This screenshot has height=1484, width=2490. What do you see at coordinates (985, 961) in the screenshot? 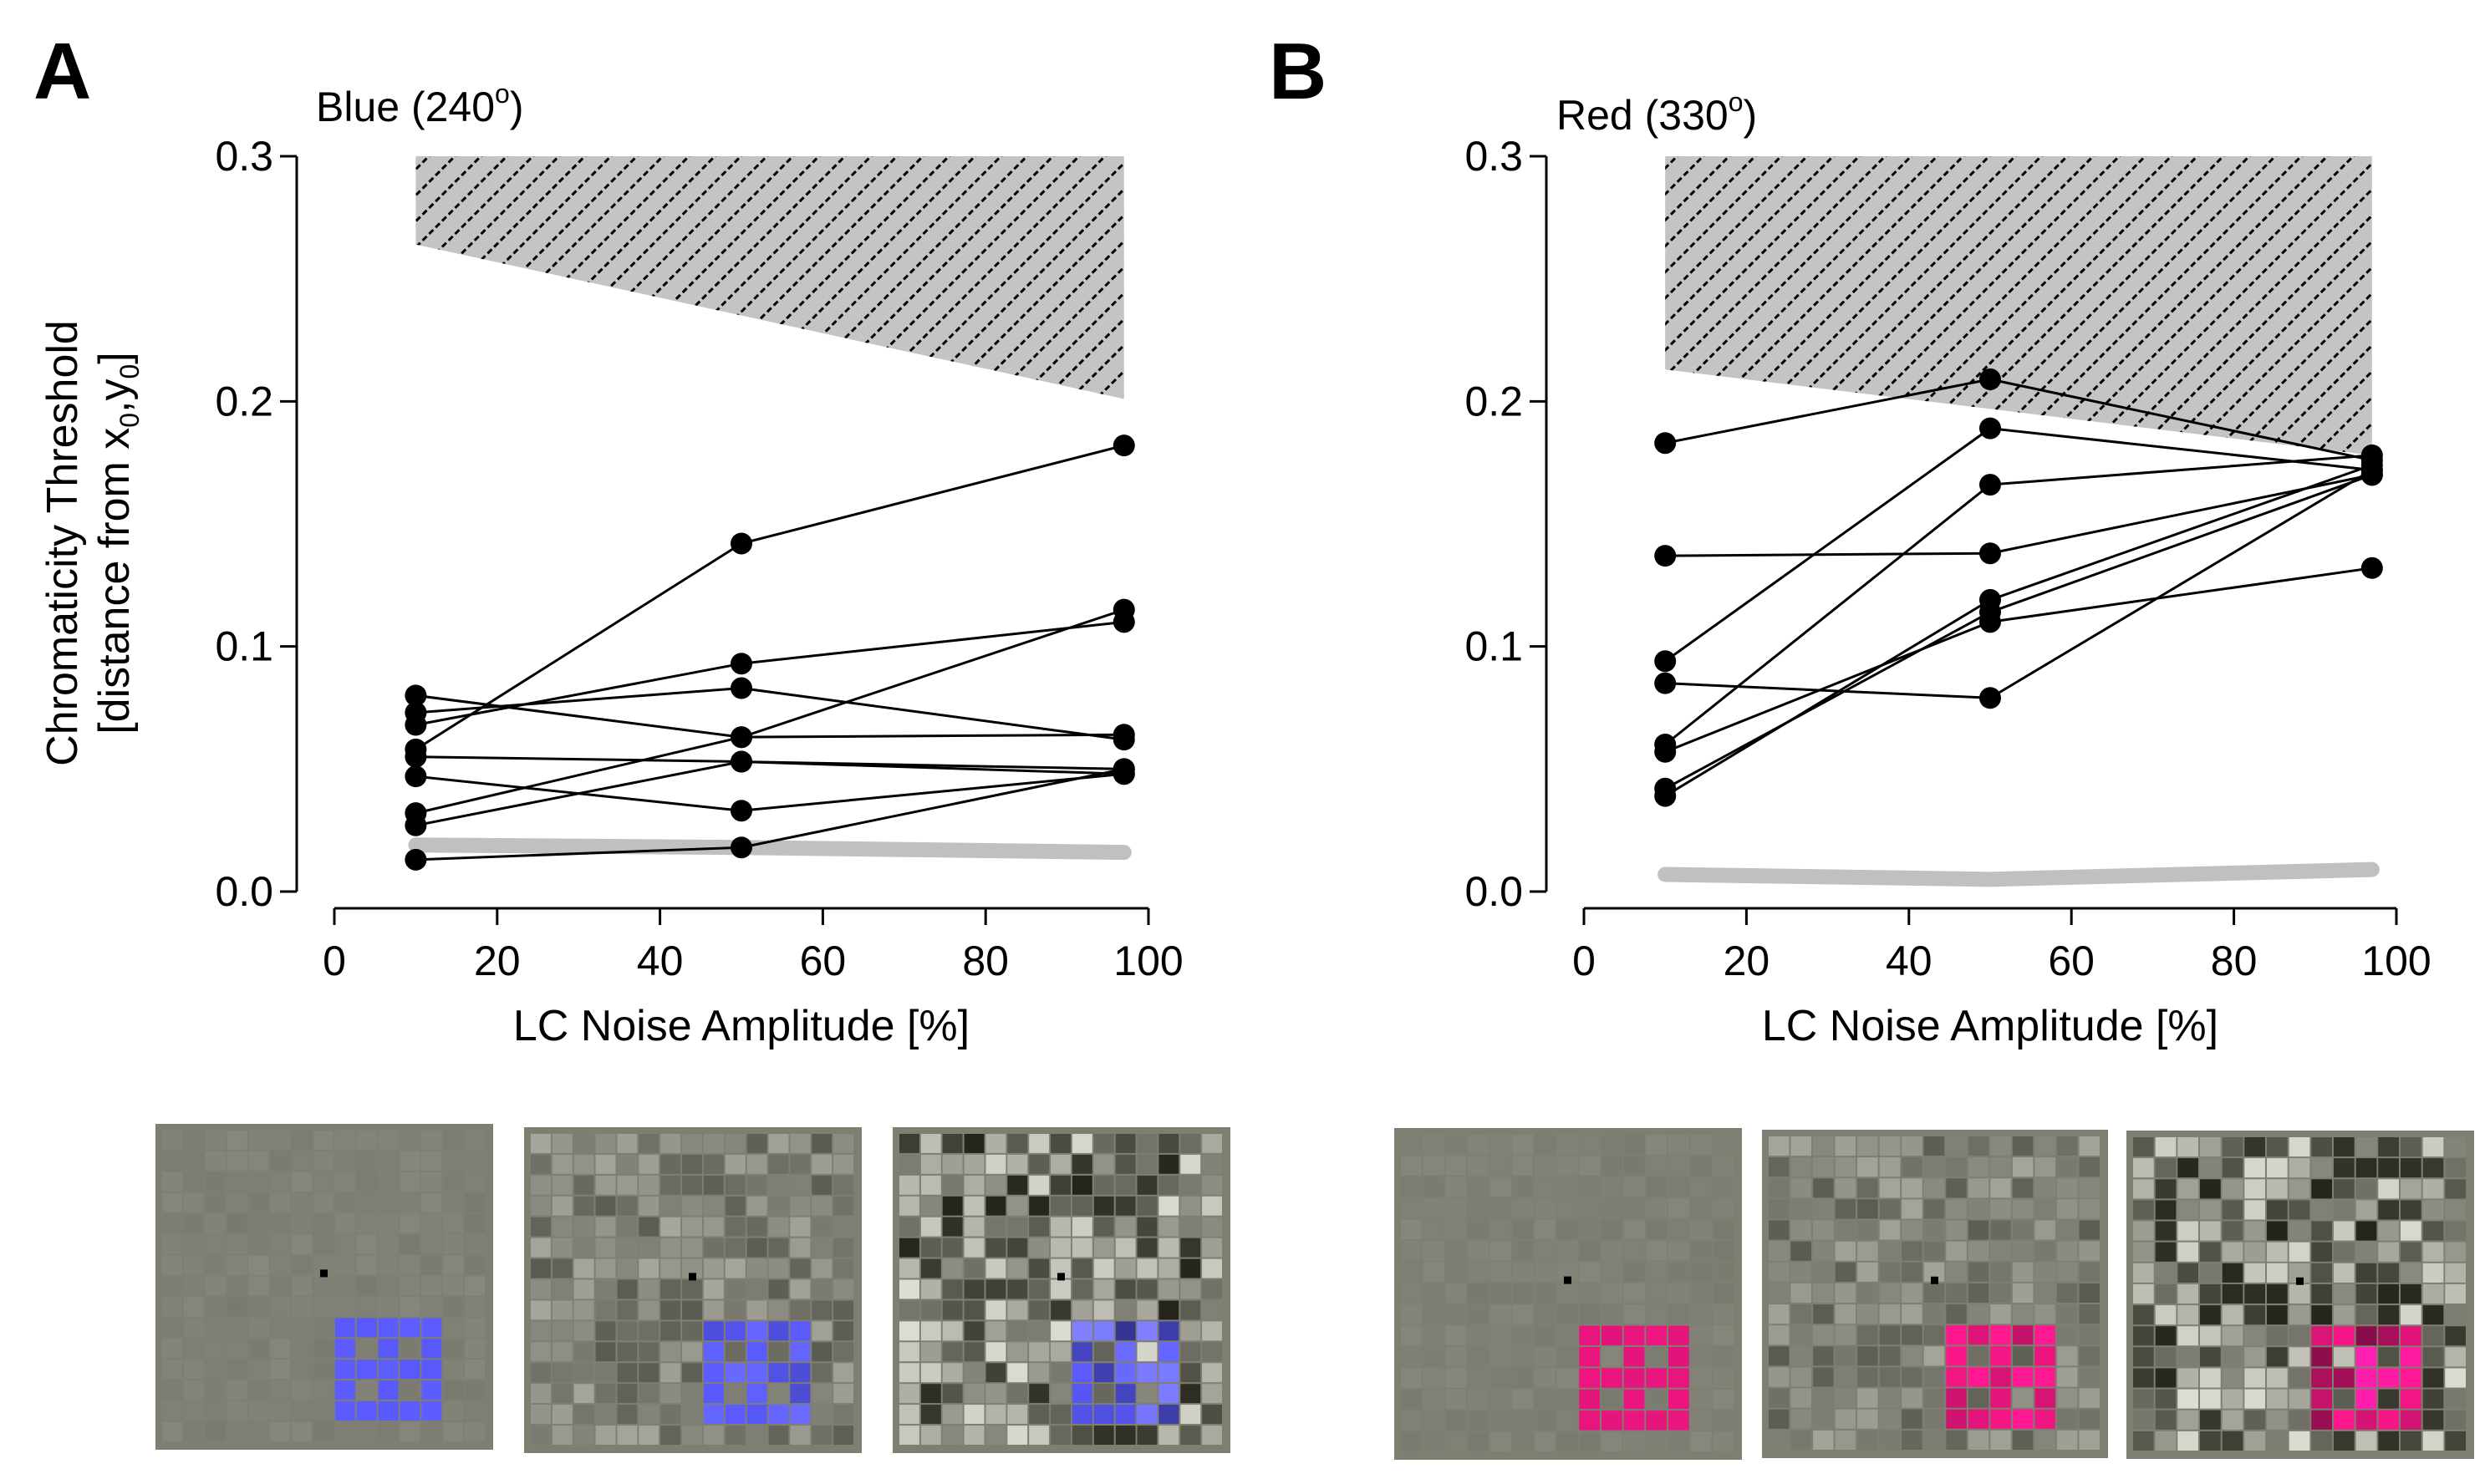
I see `x-tick-label: 80` at bounding box center [985, 961].